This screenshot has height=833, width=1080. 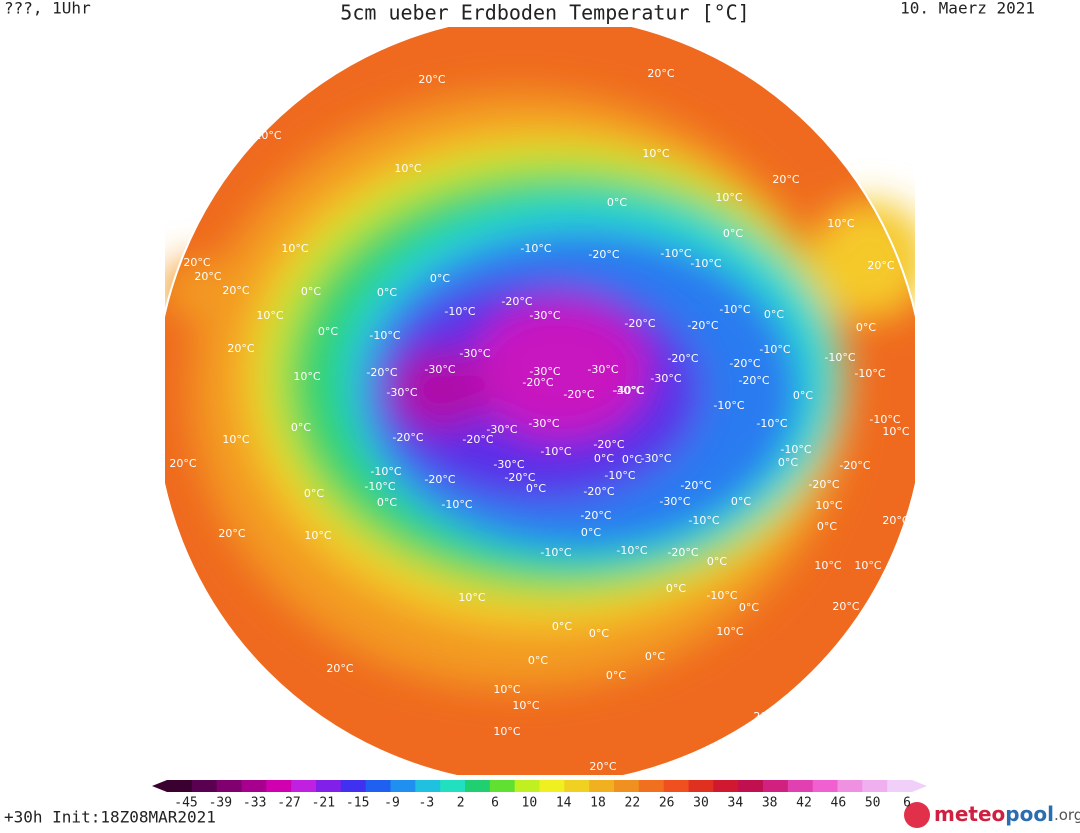 What do you see at coordinates (544, 13) in the screenshot?
I see `title: 5cm ueber Erdboden Temperatur [°C]` at bounding box center [544, 13].